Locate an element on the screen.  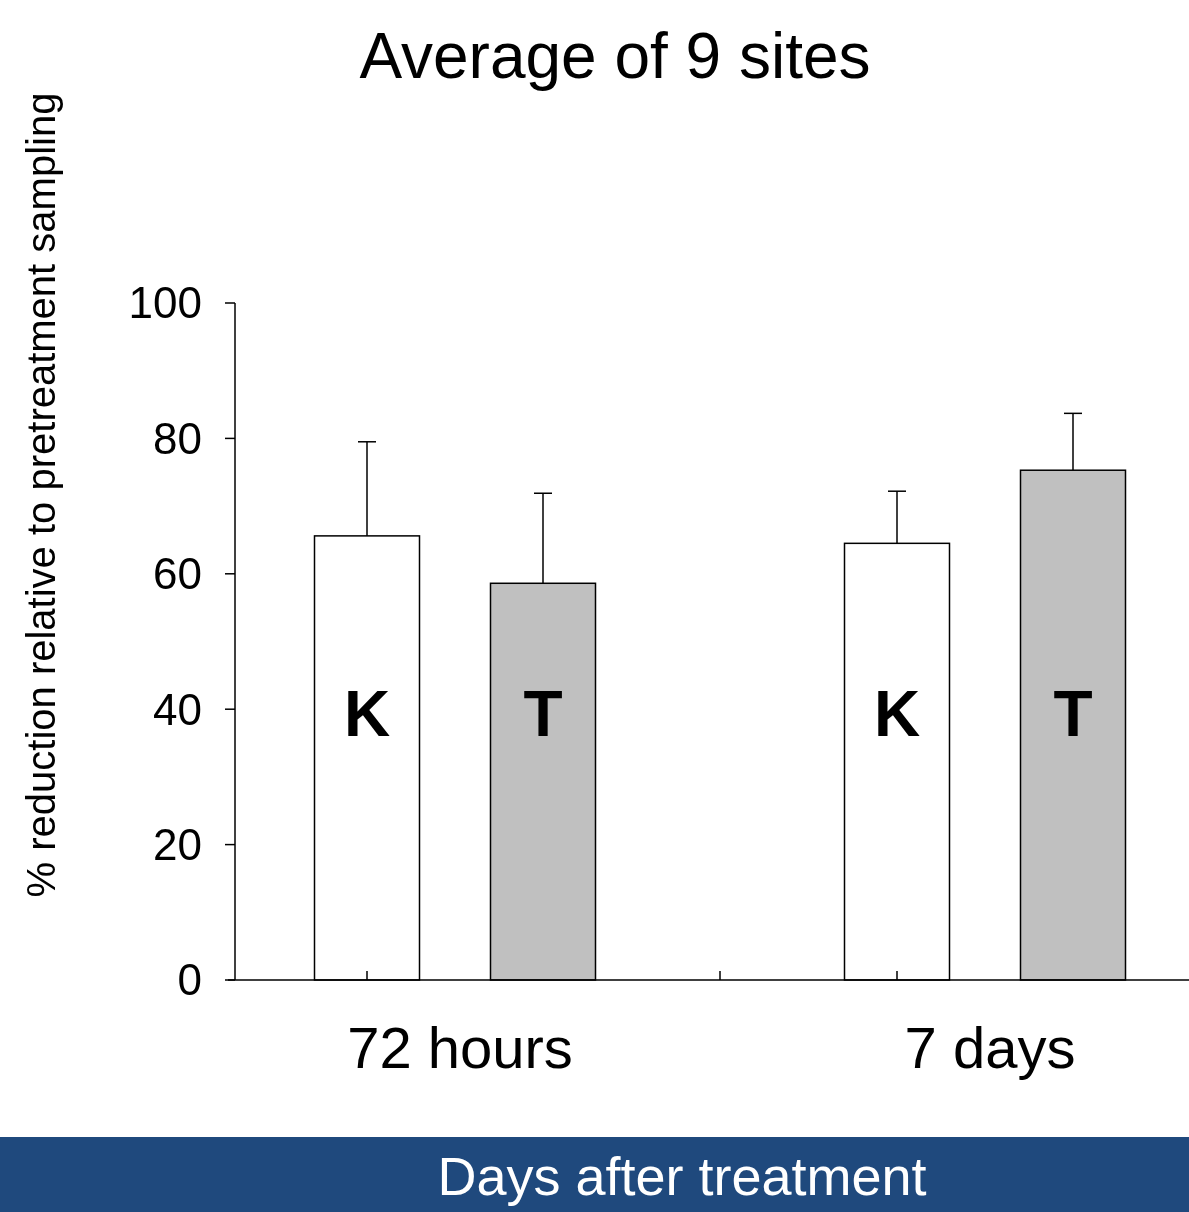
series-label: K is located at coordinates (367, 714).